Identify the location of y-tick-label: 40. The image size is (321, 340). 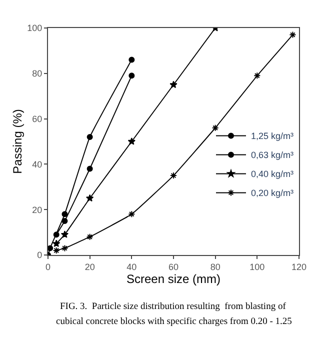
(37, 164).